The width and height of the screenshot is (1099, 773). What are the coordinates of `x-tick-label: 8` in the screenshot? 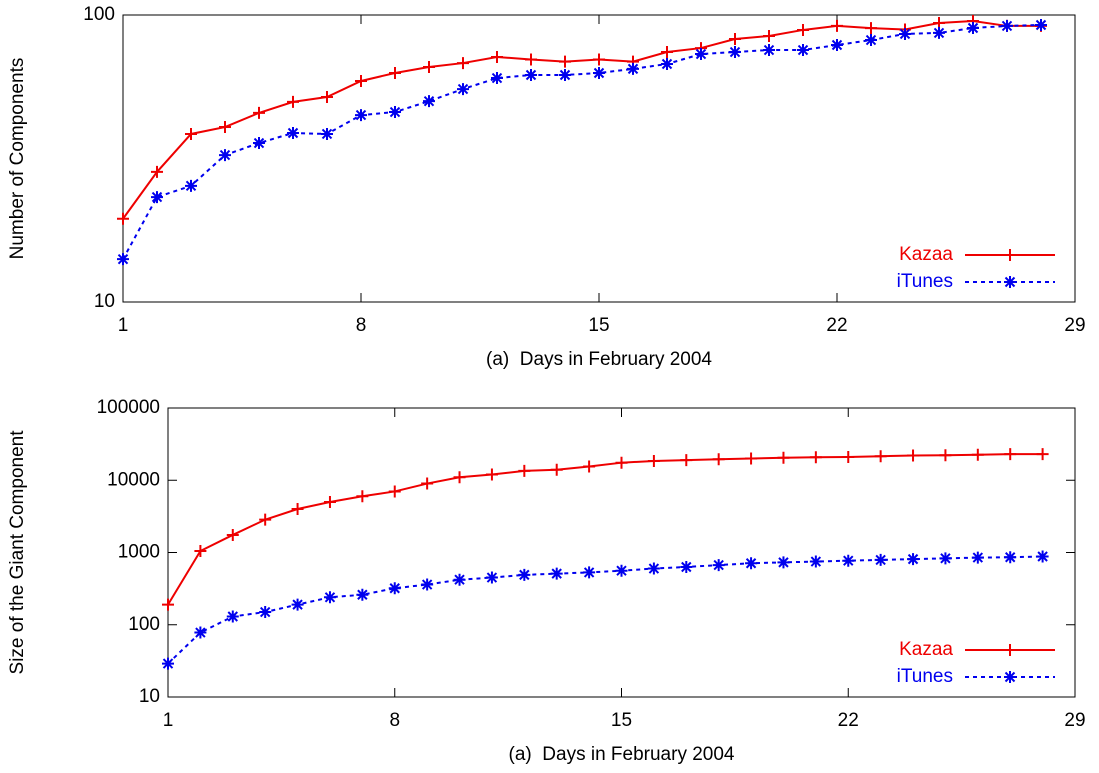 It's located at (361, 325).